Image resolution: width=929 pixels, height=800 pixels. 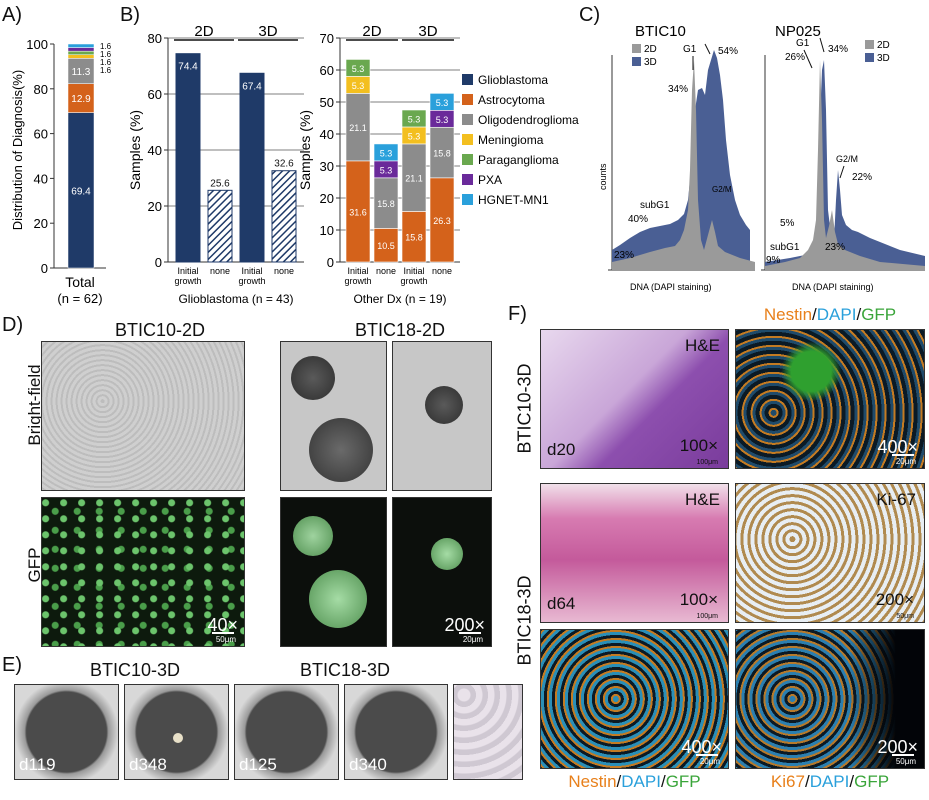 I want to click on f-sb50-1: 50μm, so click(x=905, y=616).